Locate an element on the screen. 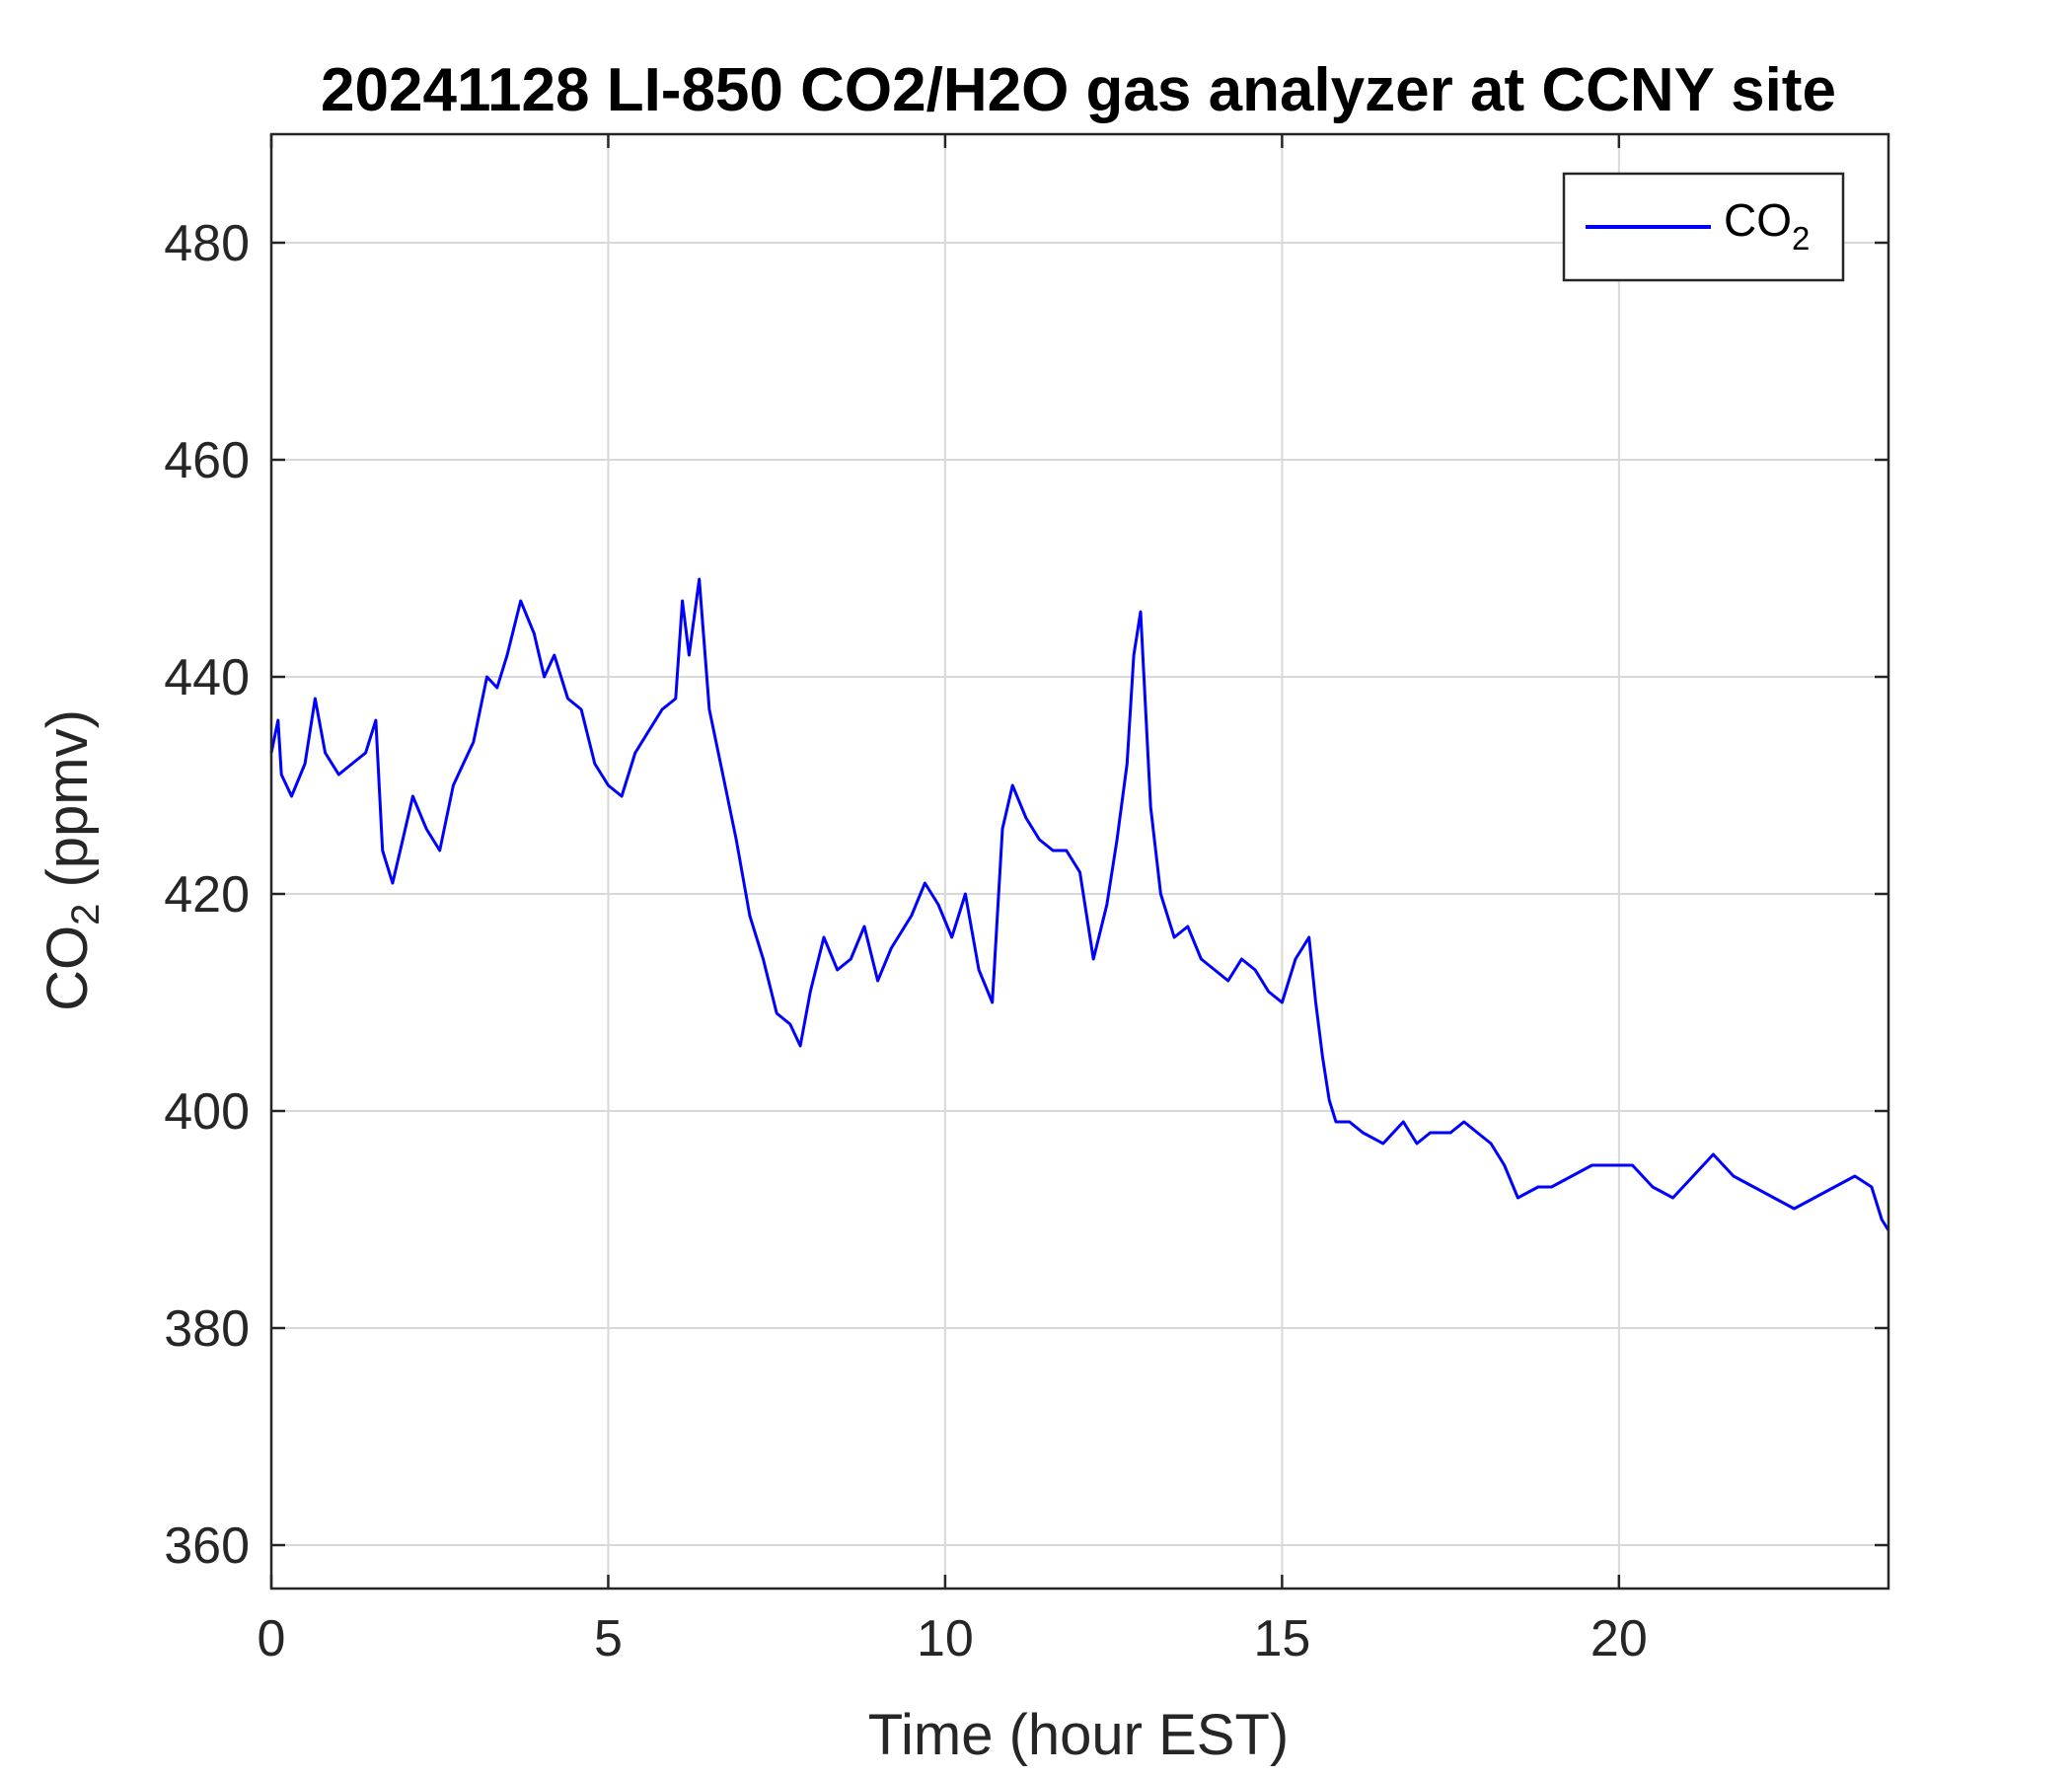 Image resolution: width=2072 pixels, height=1776 pixels. x-tick-label: 0 is located at coordinates (272, 1639).